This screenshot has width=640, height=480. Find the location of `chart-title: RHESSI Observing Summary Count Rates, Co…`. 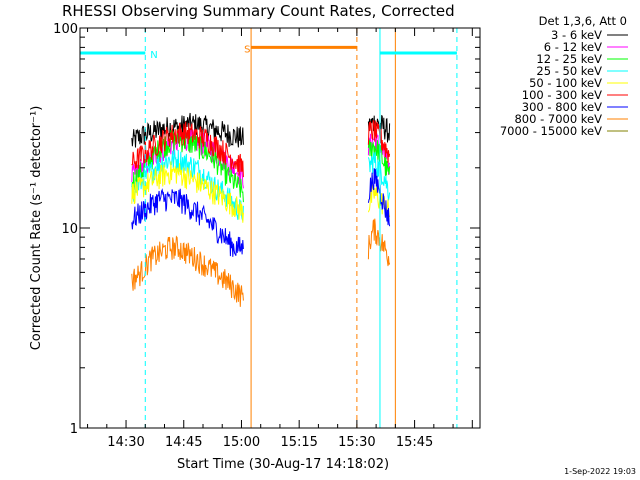

chart-title: RHESSI Observing Summary Count Rates, Co… is located at coordinates (258, 11).